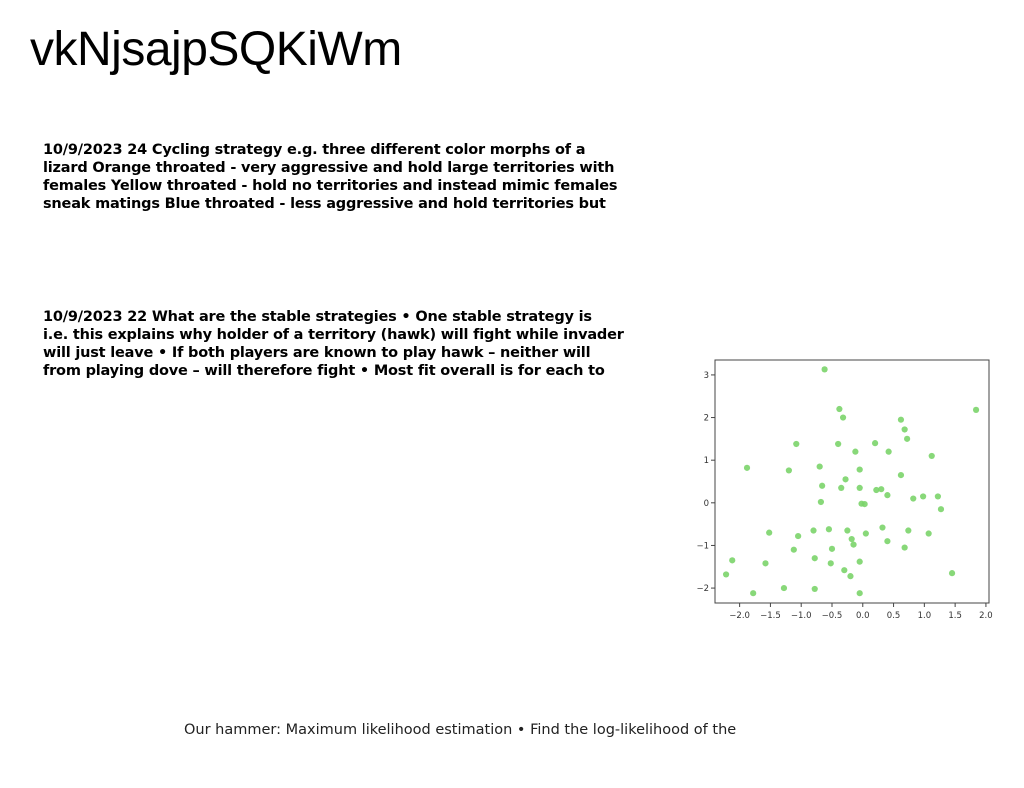 The width and height of the screenshot is (1024, 788). Describe the element at coordinates (706, 504) in the screenshot. I see `y-tick-label: 0` at that location.